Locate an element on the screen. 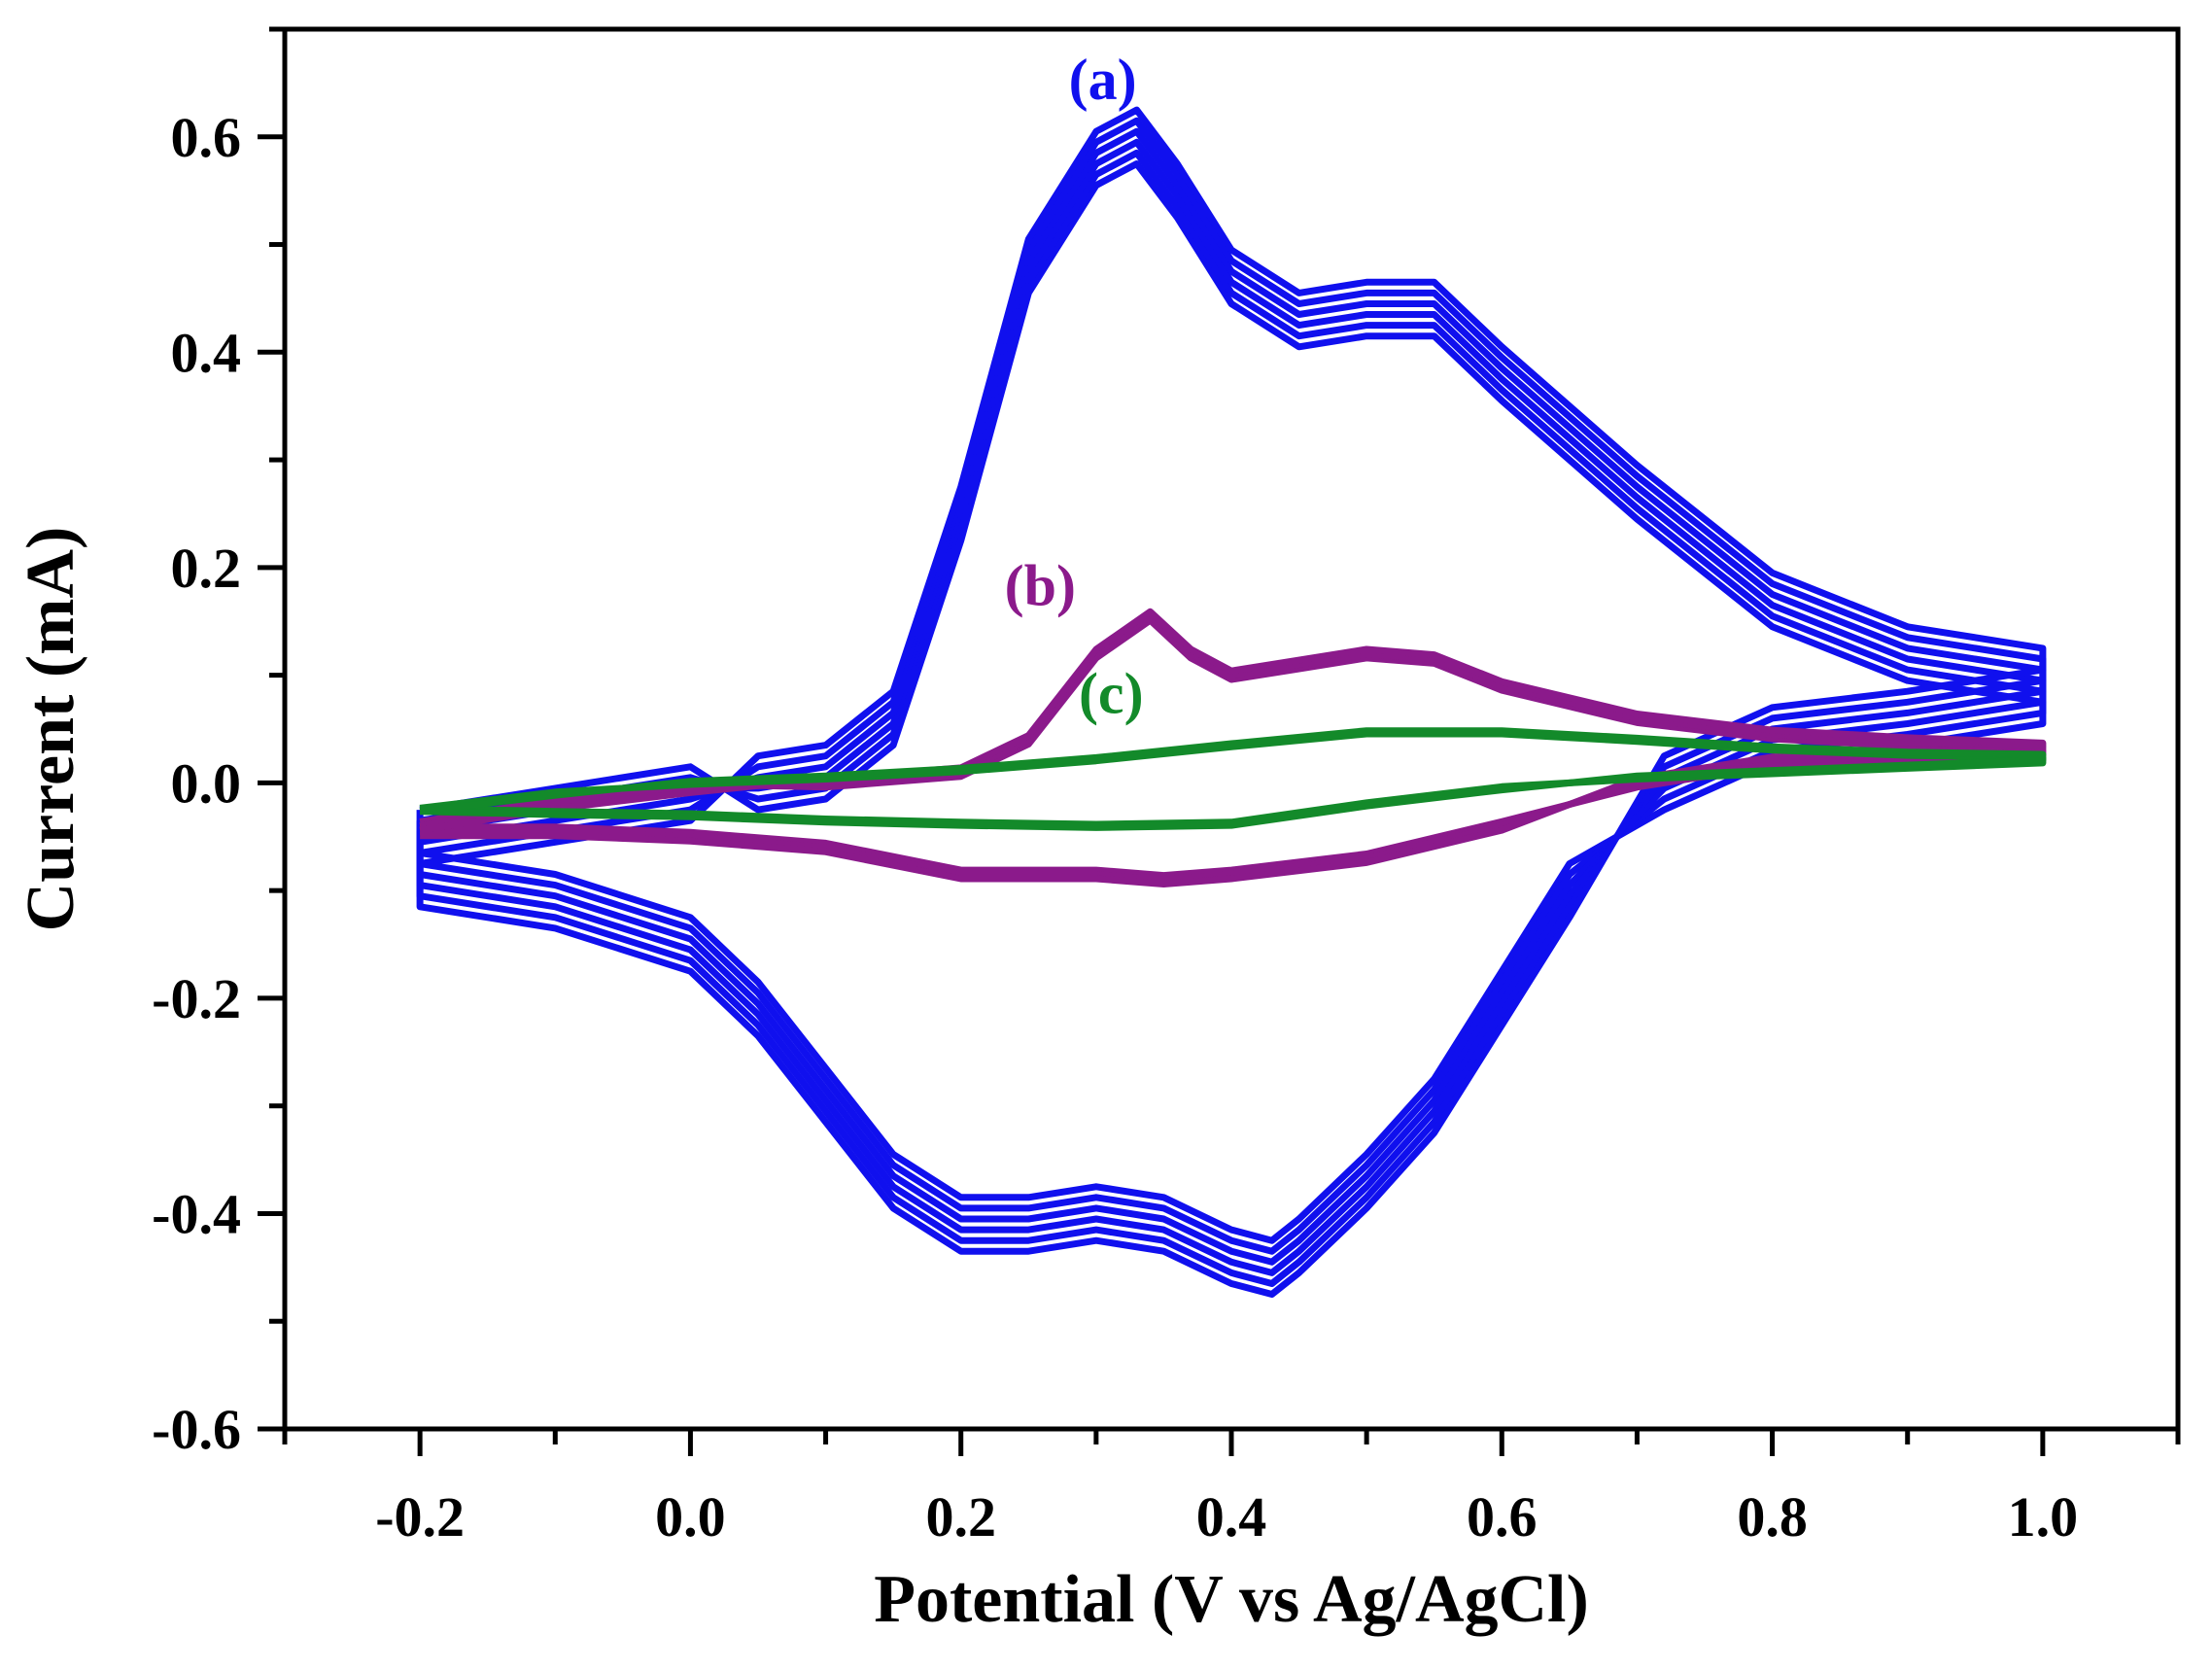 This screenshot has width=2212, height=1670. x-tick-label: 0.8 is located at coordinates (1772, 1517).